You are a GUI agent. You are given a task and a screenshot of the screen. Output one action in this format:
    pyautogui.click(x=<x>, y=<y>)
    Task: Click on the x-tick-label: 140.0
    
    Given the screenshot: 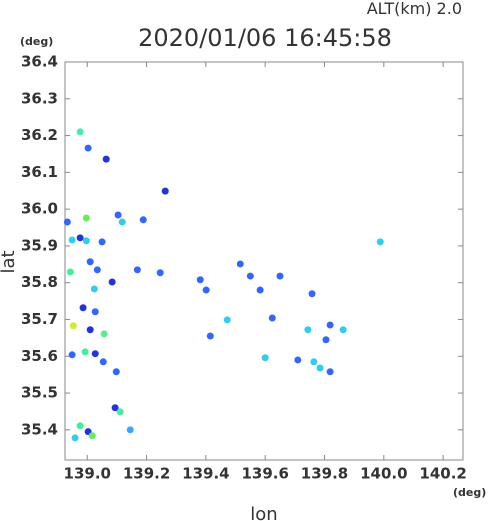 What is the action you would take?
    pyautogui.click(x=383, y=474)
    